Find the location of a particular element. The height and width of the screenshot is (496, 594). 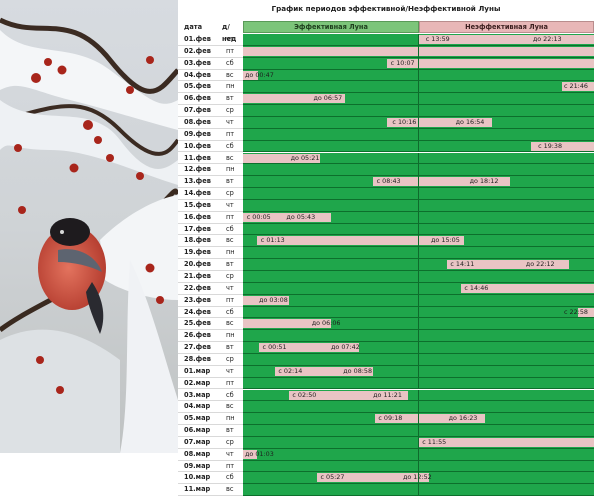

row-timeline: с 13:59 до 22:13 is located at coordinates (418, 40).